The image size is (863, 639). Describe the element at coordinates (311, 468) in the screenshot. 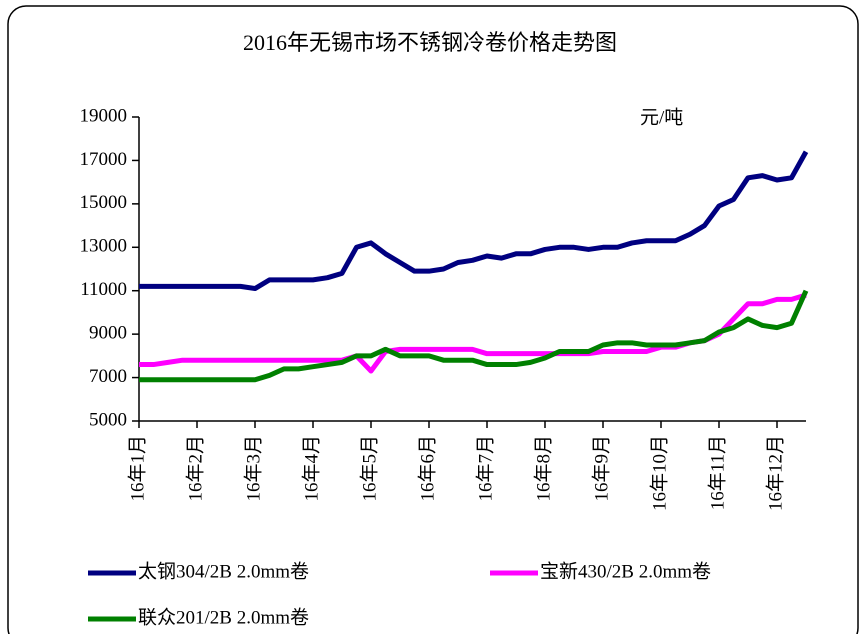

I see `x-tick-label: 16年4月` at that location.